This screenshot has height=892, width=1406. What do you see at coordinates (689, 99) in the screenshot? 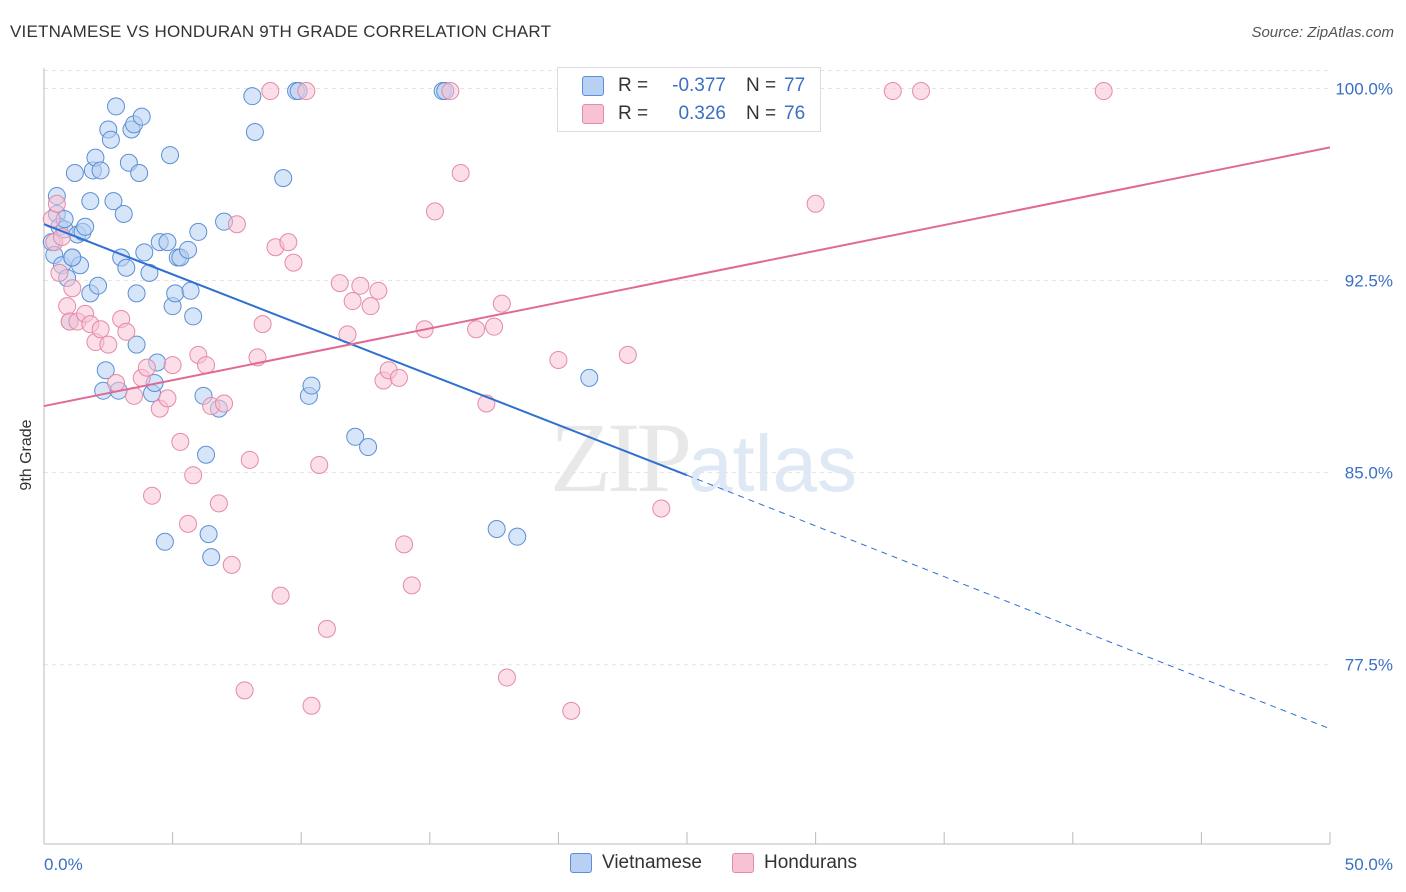
I see `stats-legend: R = -0.377 N = 77 R = 0.326 N = 76` at bounding box center [689, 99].